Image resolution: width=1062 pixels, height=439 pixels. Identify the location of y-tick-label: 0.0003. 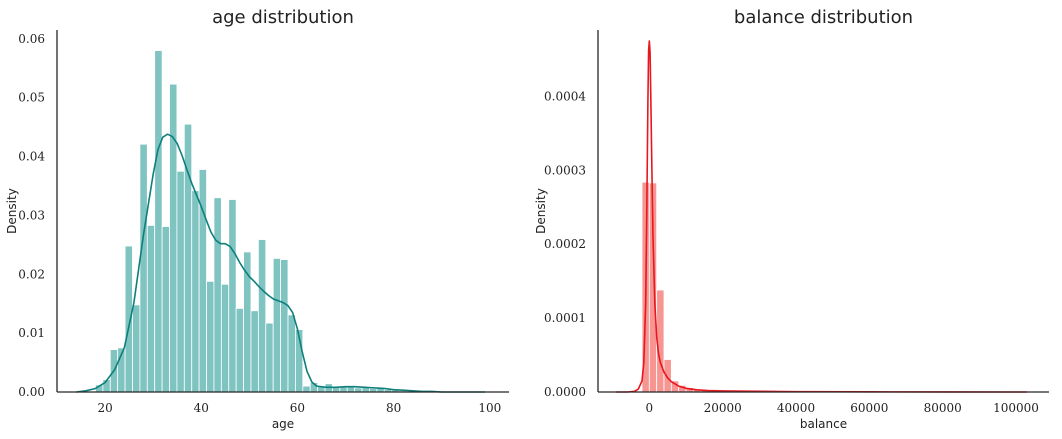
(565, 170).